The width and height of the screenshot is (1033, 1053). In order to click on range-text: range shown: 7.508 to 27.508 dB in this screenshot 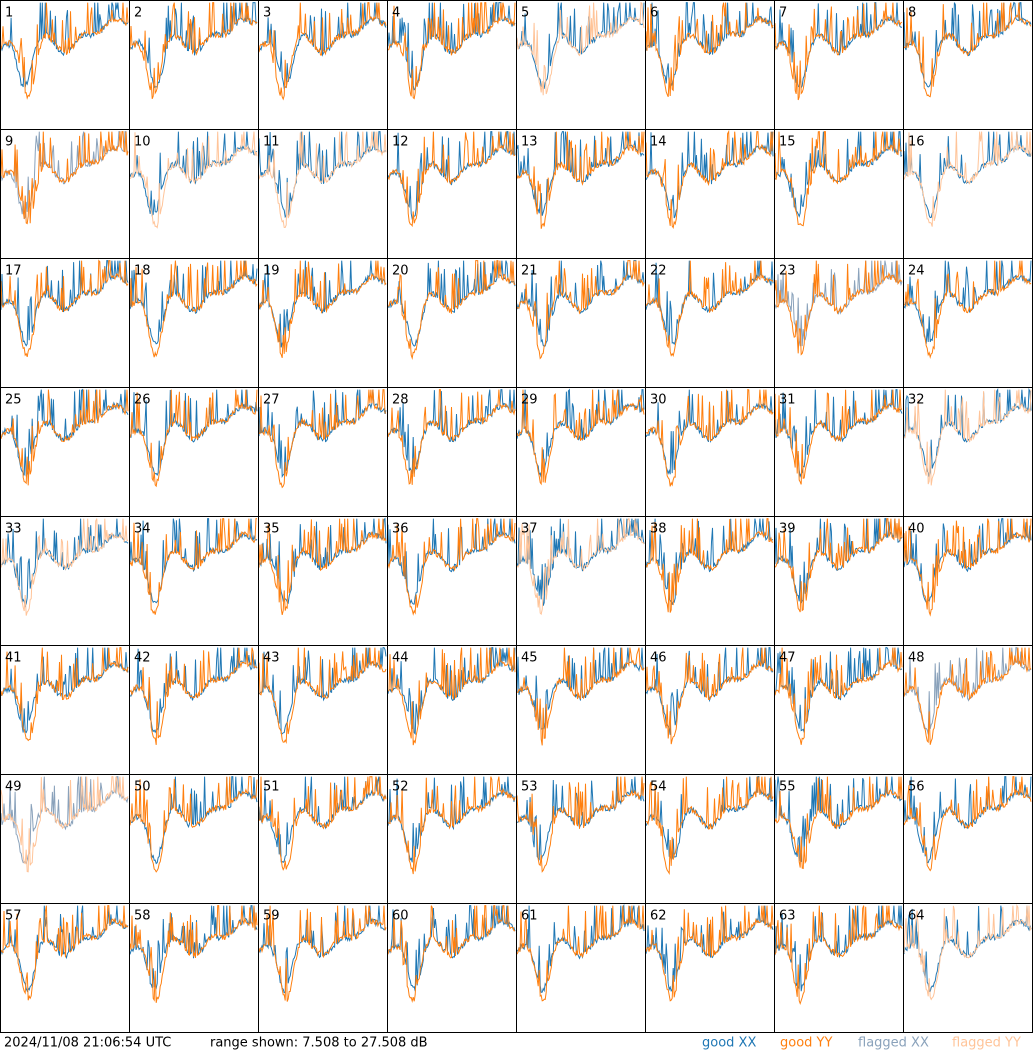, I will do `click(319, 1043)`.